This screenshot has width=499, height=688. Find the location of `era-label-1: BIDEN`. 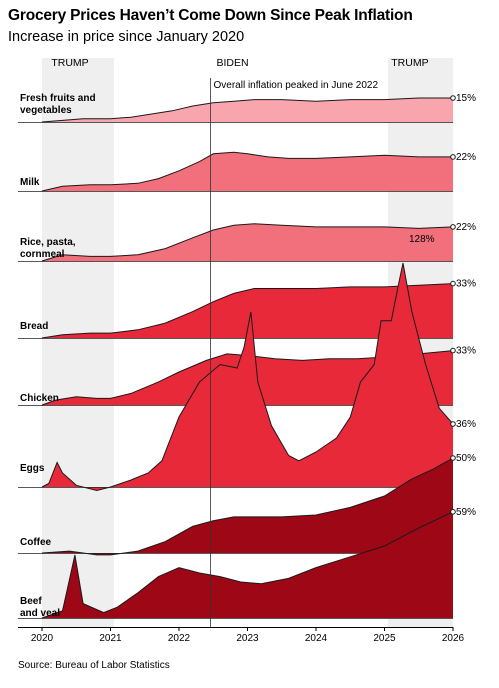

era-label-1: BIDEN is located at coordinates (232, 63).